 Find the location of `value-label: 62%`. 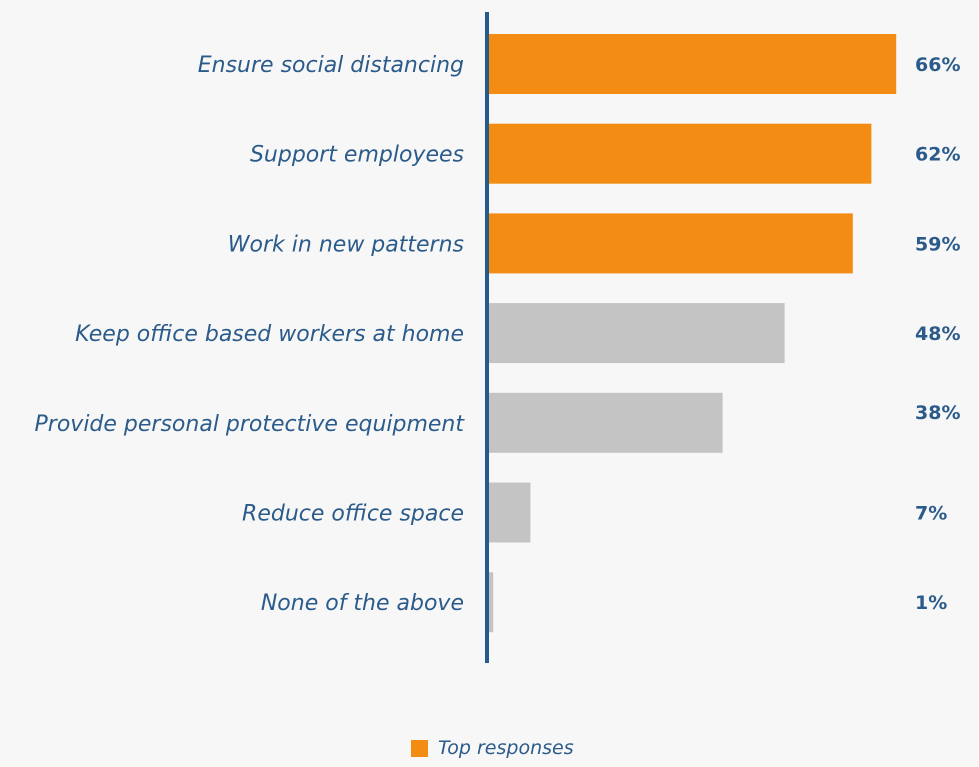

value-label: 62% is located at coordinates (937, 155).